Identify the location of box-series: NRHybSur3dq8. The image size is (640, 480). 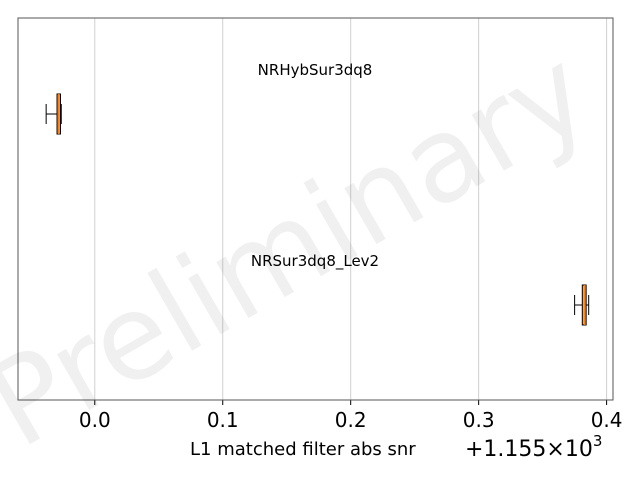
(209, 98).